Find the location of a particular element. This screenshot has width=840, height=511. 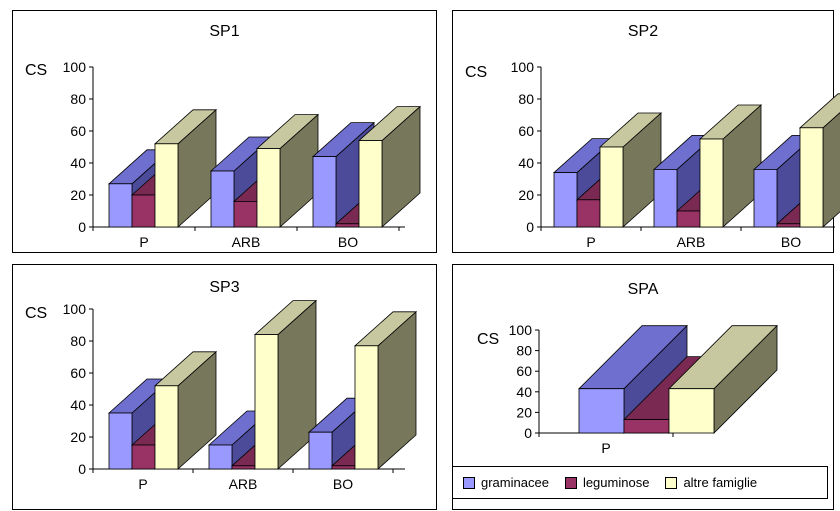

legend-label: altre famiglie is located at coordinates (720, 482).